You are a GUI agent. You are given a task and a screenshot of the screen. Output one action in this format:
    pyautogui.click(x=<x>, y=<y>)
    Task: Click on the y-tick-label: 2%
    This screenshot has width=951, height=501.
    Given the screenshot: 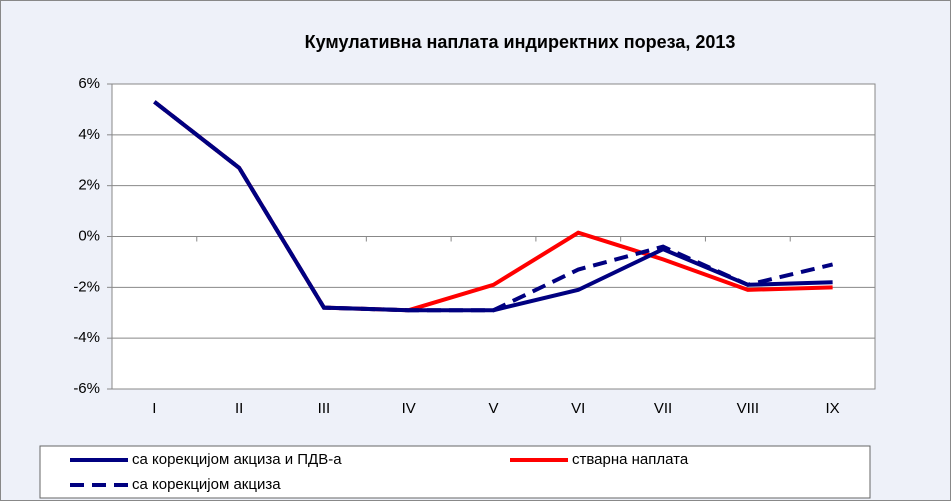 What is the action you would take?
    pyautogui.click(x=89, y=185)
    